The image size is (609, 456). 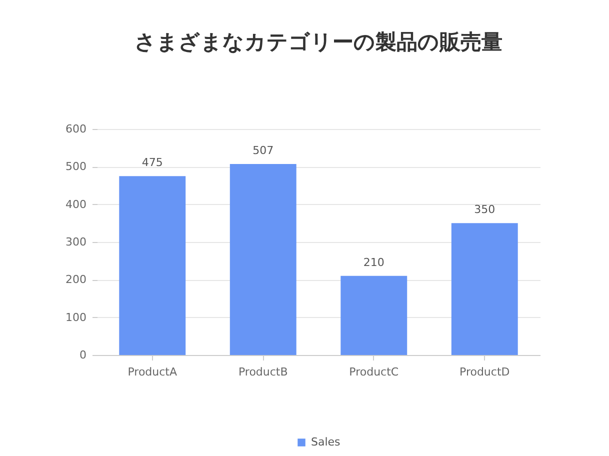 What do you see at coordinates (373, 262) in the screenshot?
I see `data-label: 210` at bounding box center [373, 262].